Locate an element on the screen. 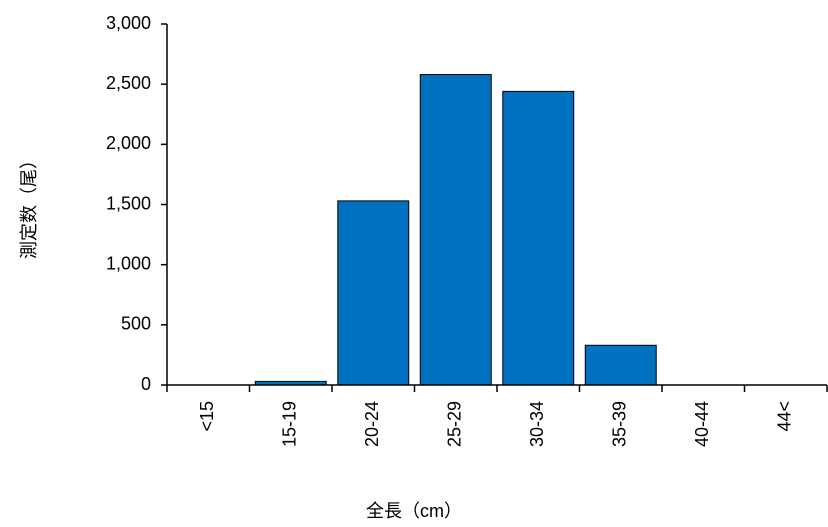  x-axis-title: 全長（cm） is located at coordinates (414, 511).